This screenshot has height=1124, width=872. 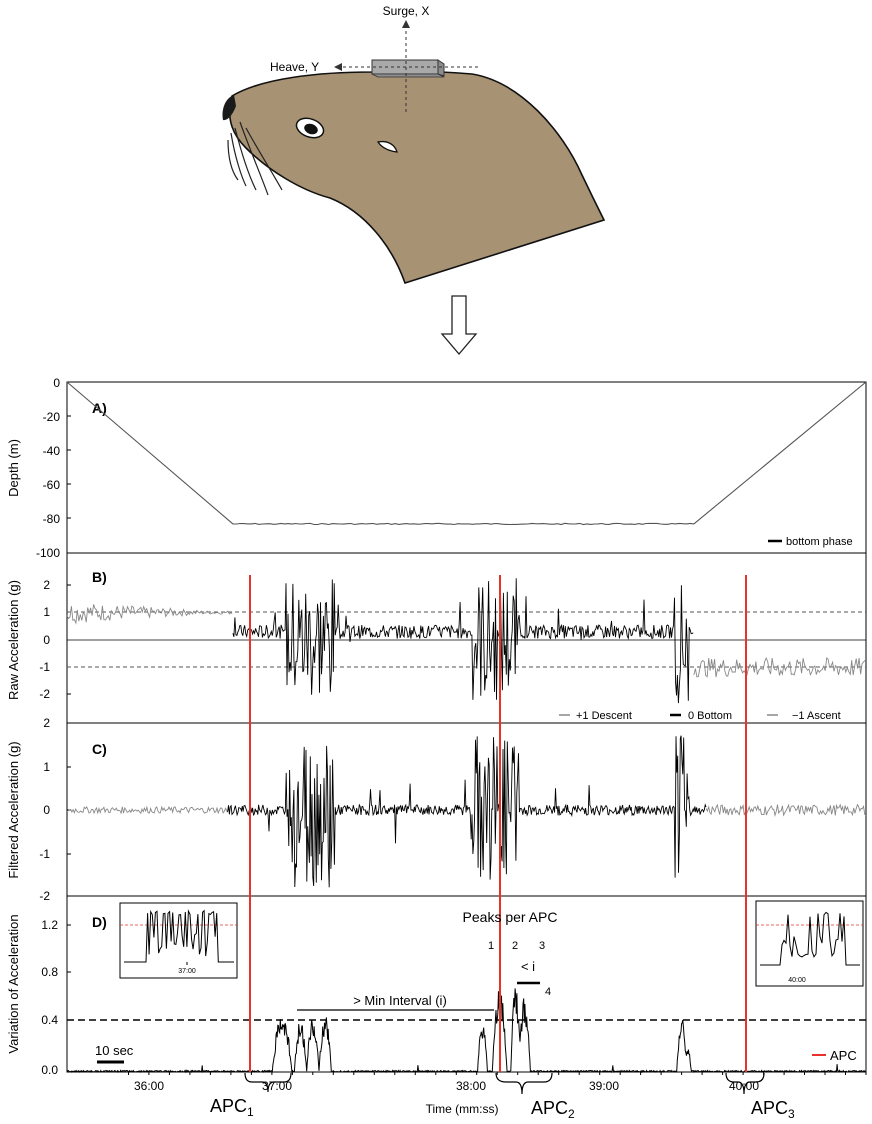 What do you see at coordinates (13, 640) in the screenshot?
I see `panel-b-ylabel: Raw Acceleration (g)` at bounding box center [13, 640].